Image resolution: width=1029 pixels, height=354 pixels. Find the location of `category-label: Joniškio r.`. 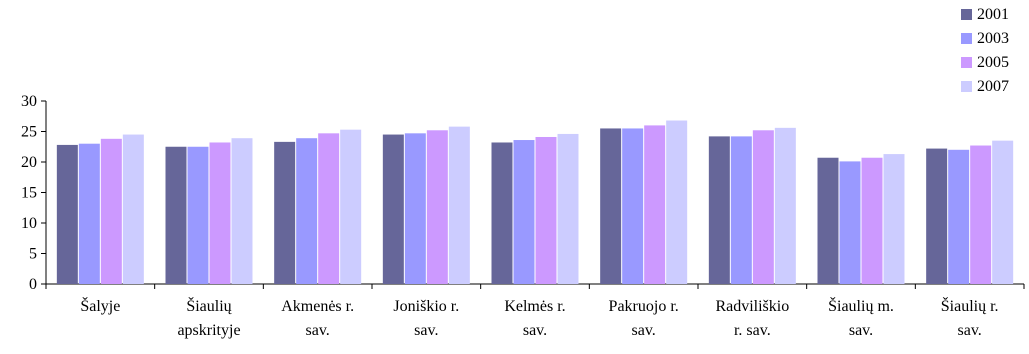

category-label: Joniškio r. is located at coordinates (426, 306).